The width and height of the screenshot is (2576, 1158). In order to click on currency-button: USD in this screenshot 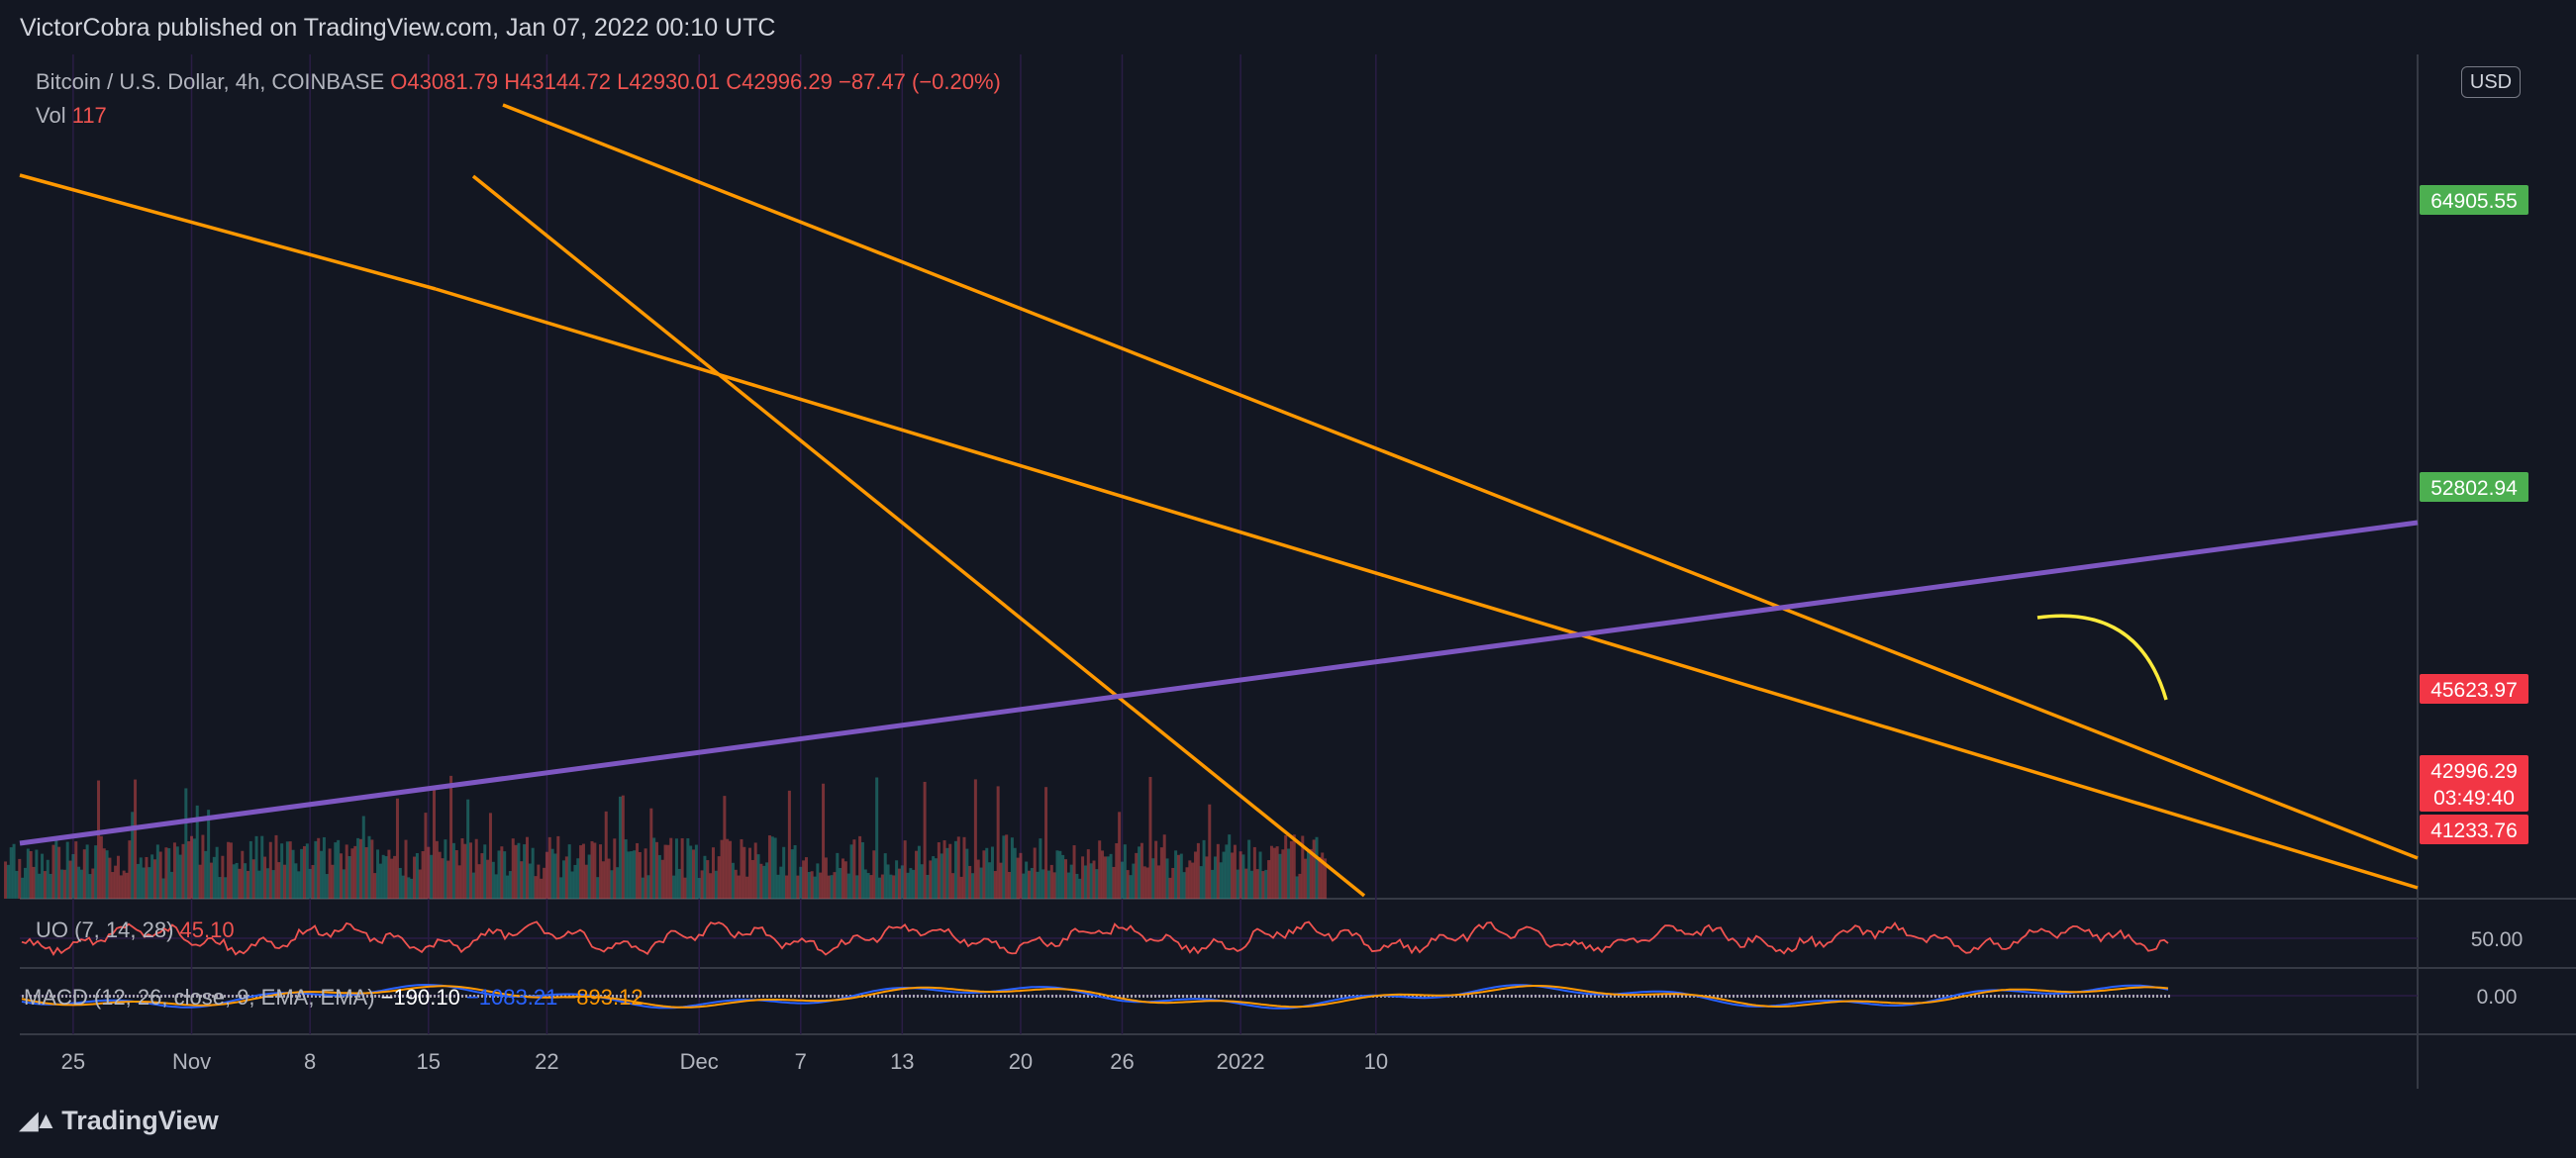, I will do `click(2491, 82)`.